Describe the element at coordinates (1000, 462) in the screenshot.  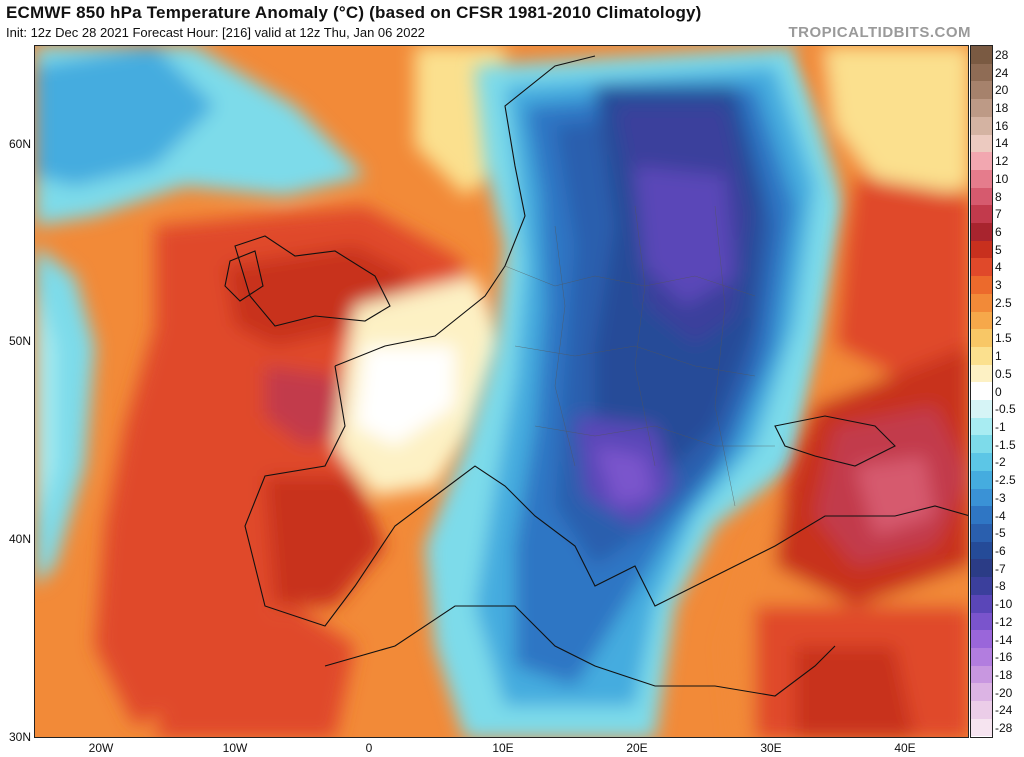
I see `colorbar-tick-label: -2` at that location.